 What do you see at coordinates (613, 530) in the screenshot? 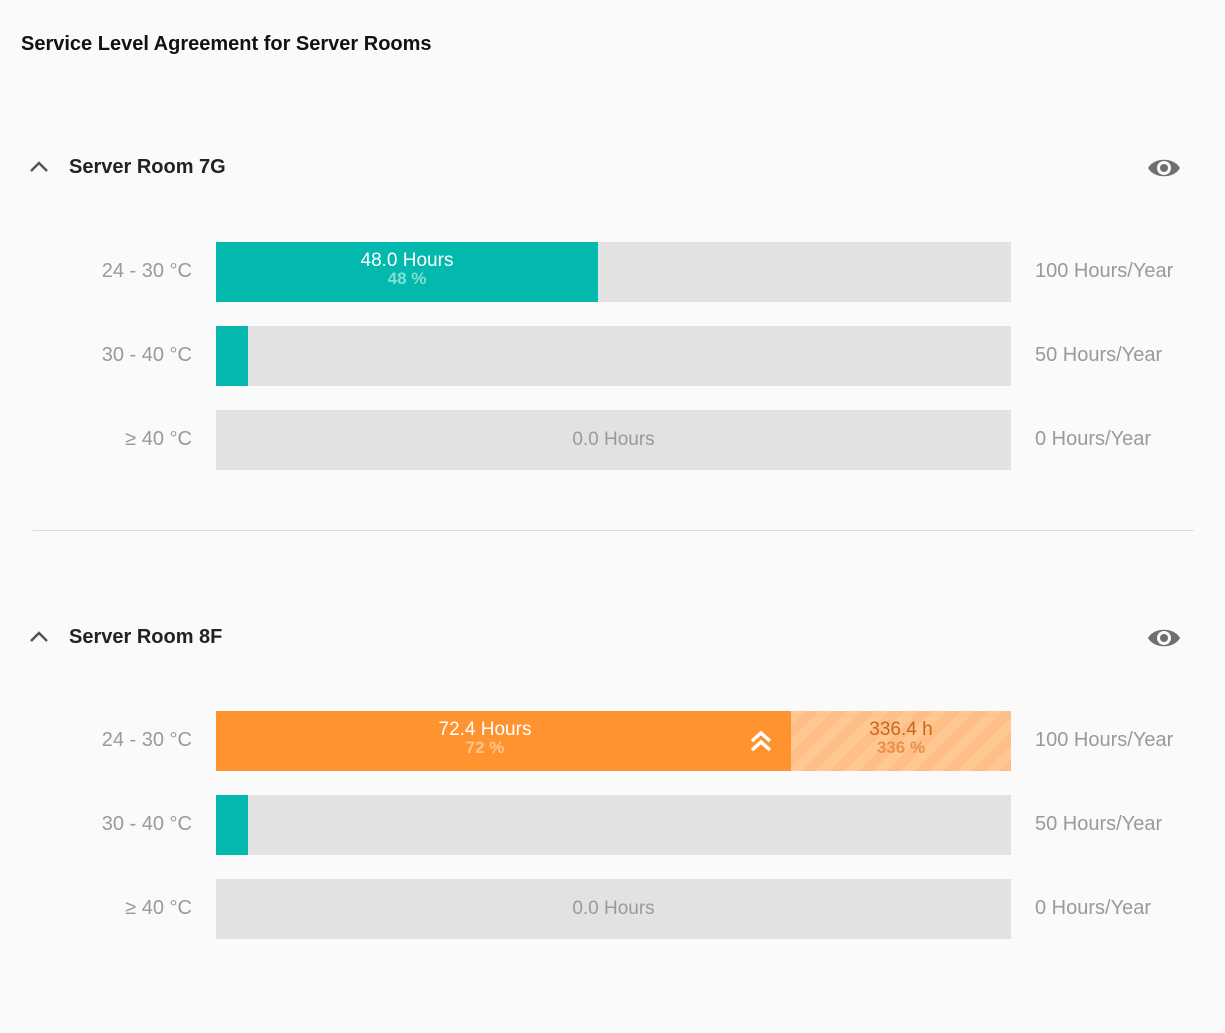
I see `section-divider` at bounding box center [613, 530].